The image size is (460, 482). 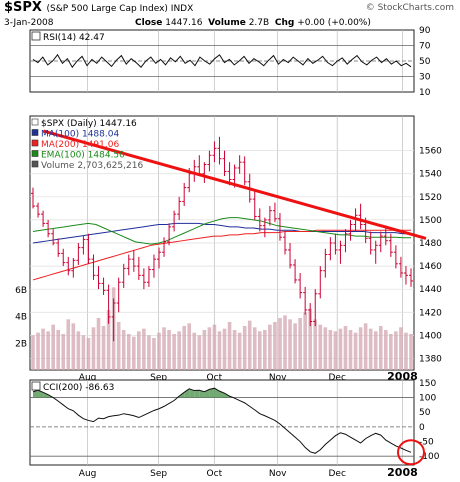 I want to click on price-tick-label: 1480, so click(x=430, y=244).